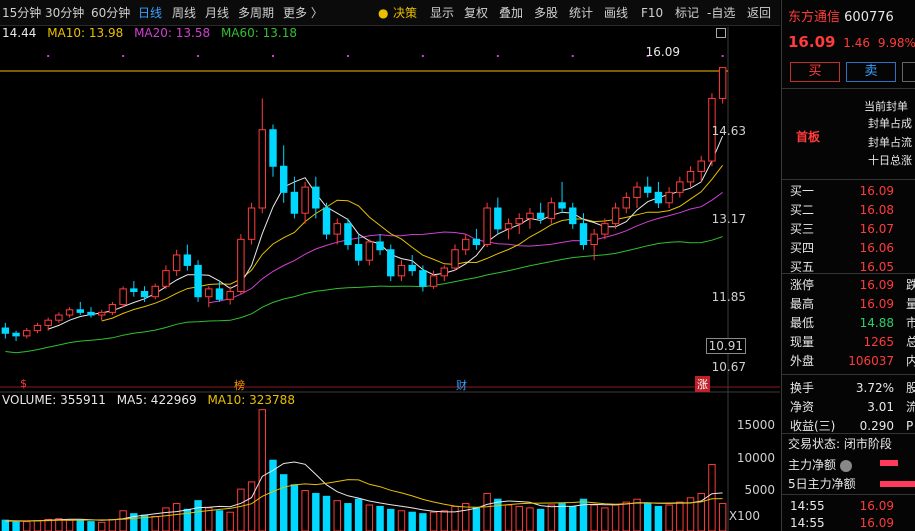  Describe the element at coordinates (511, 13) in the screenshot. I see `overlay-button: 叠加` at that location.